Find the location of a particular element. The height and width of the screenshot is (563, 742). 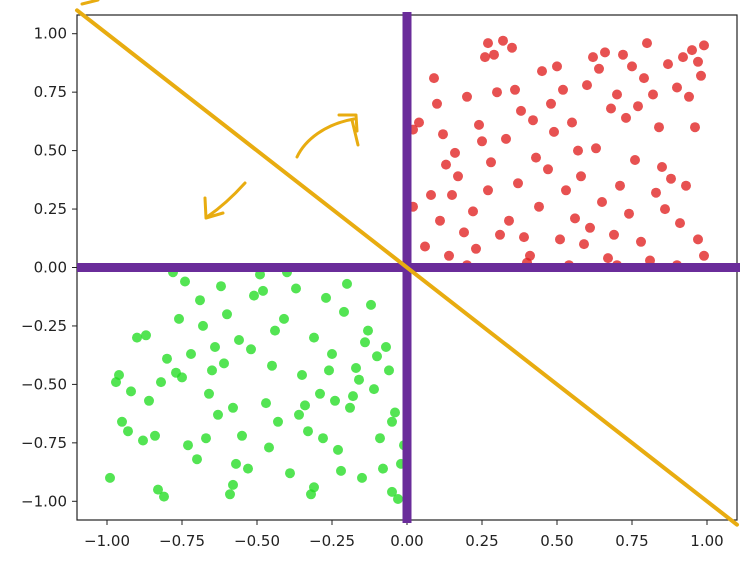

handwritten-arrow-up-right is located at coordinates (327, 136).